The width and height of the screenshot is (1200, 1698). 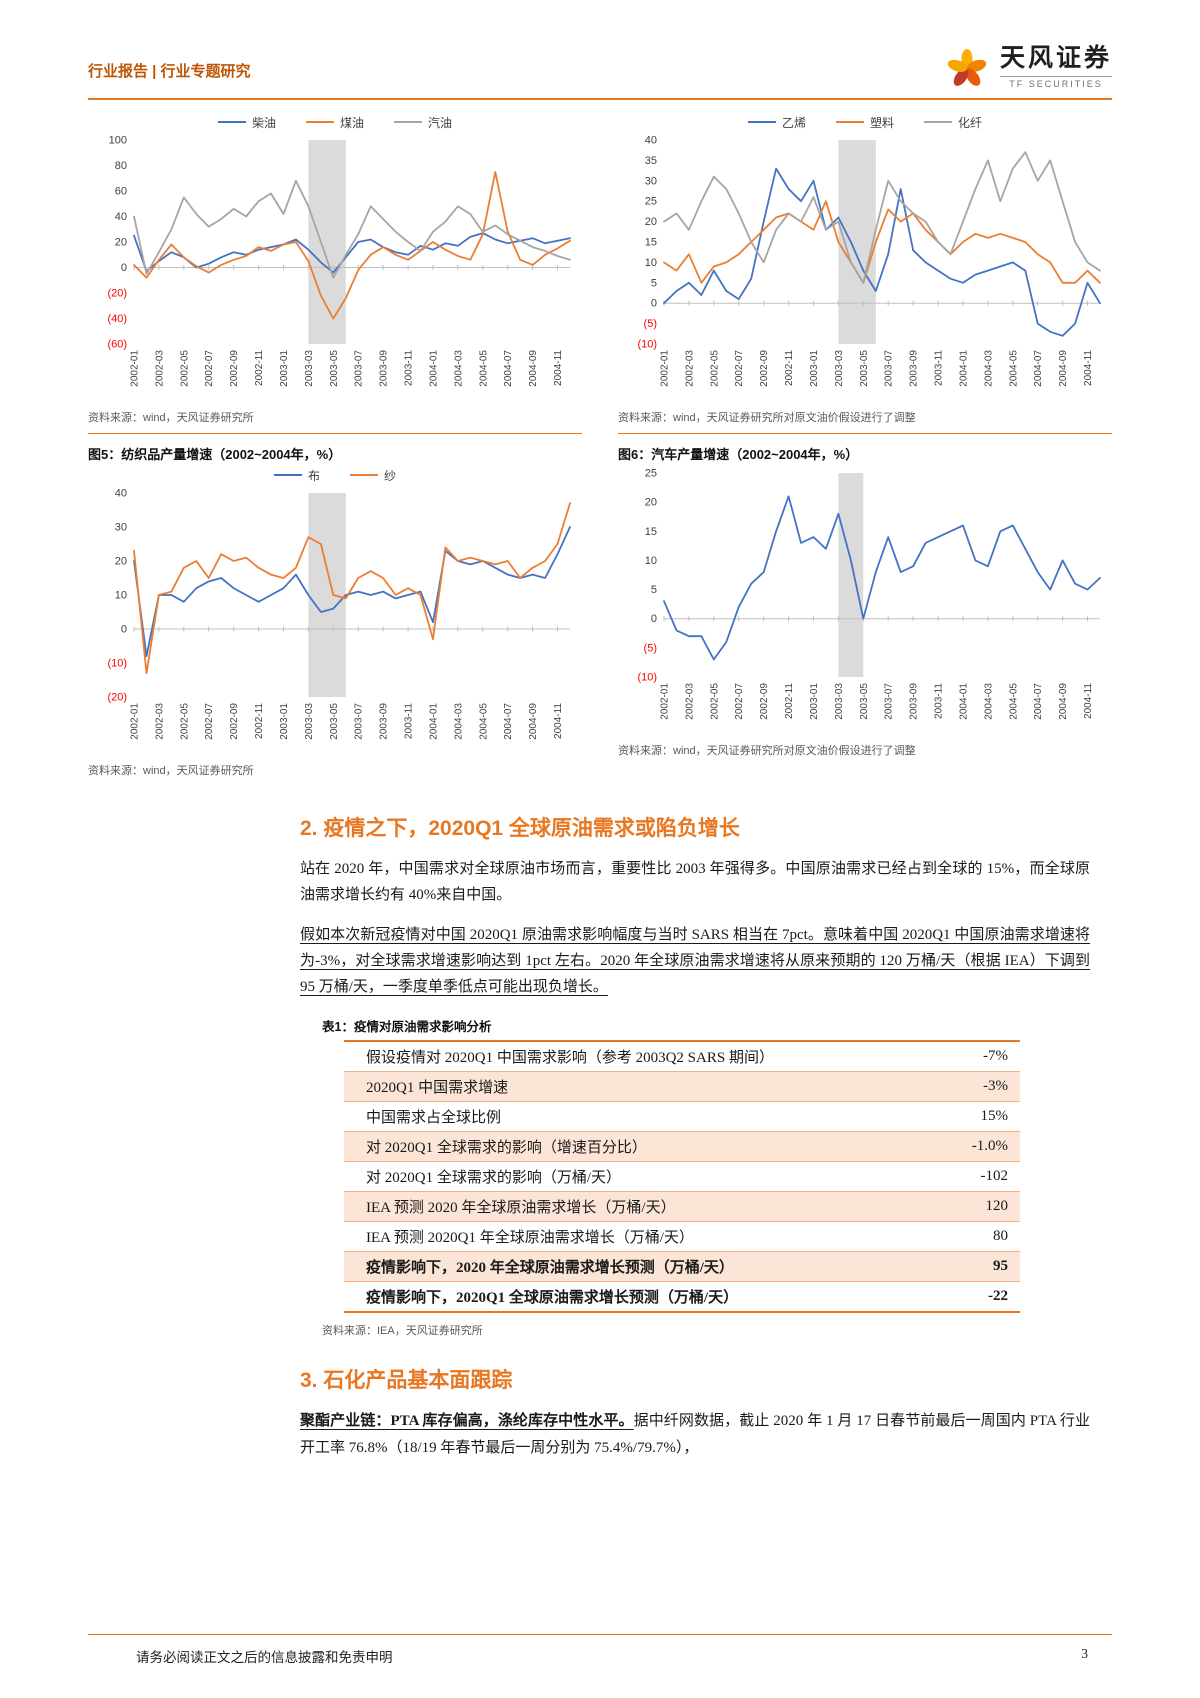 I want to click on svg-text: 80, so click(x=121, y=166).